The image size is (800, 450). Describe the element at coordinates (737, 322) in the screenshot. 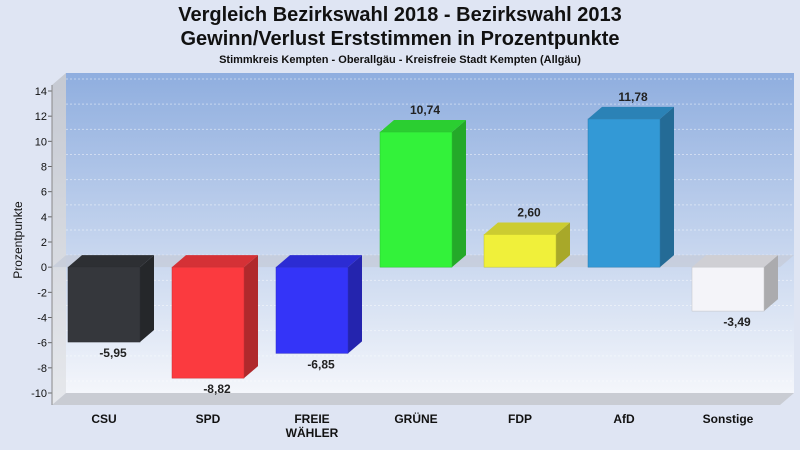

I see `data-label: -3,49` at that location.